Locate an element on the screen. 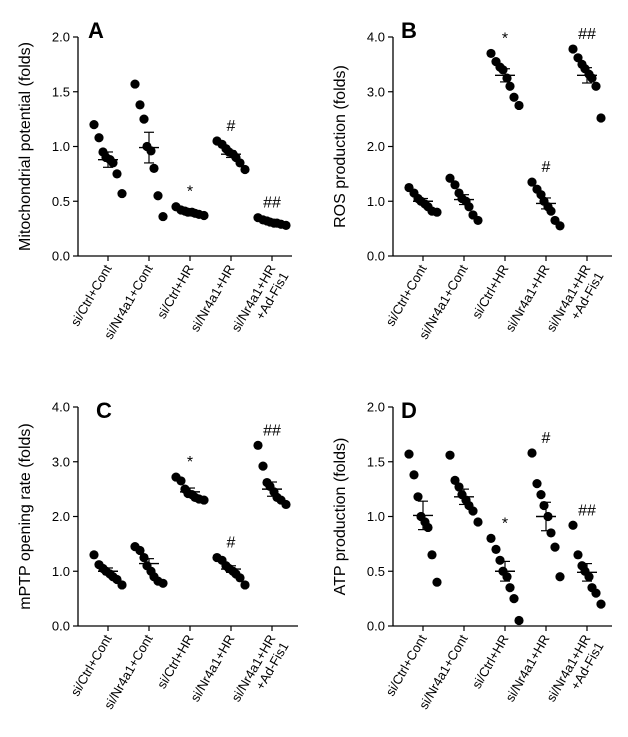 The width and height of the screenshot is (628, 737). y-axis-label: Mitochondrial potential (folds) is located at coordinates (25, 146).